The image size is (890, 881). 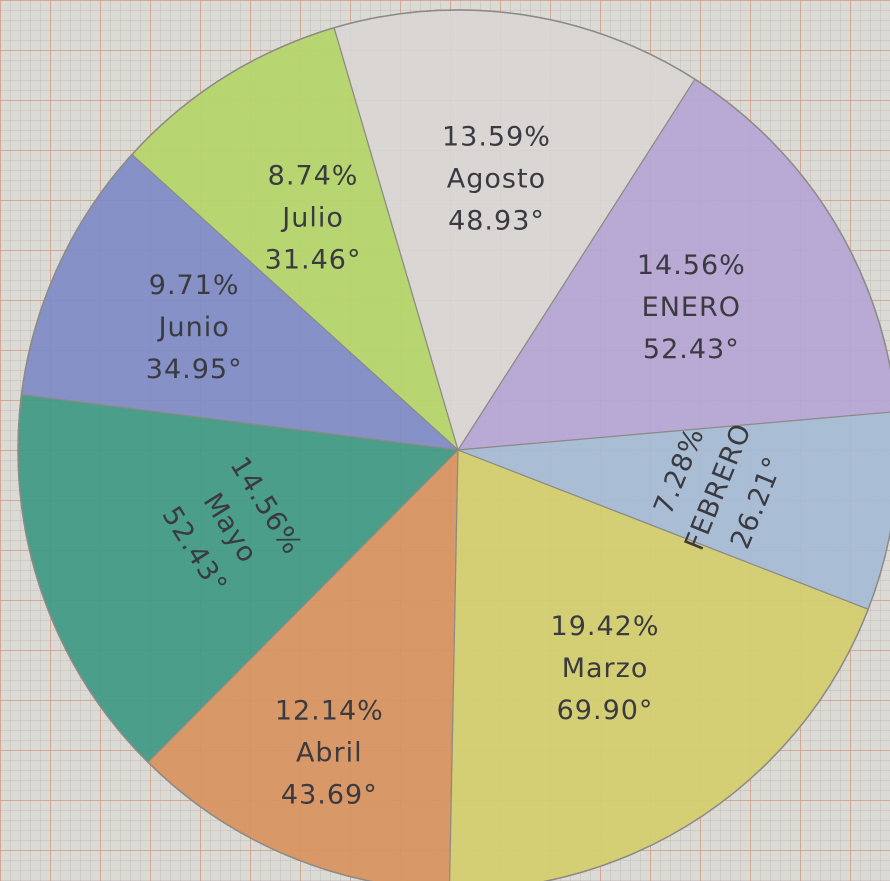 I want to click on slice-percent-label: 13.59%, so click(x=496, y=136).